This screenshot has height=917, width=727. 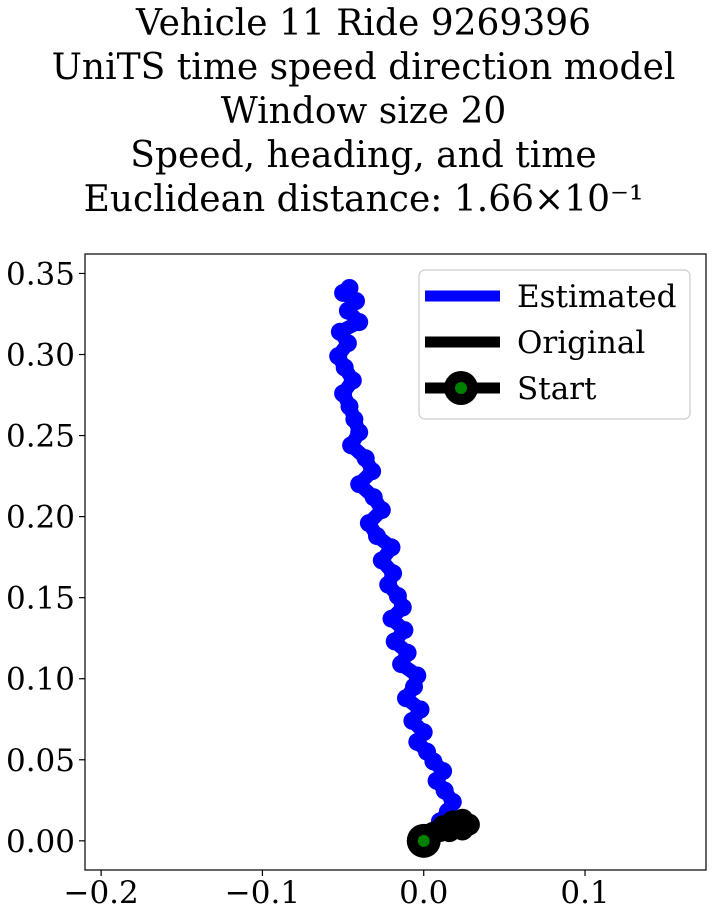 I want to click on x-tick-label: 0.1, so click(x=584, y=893).